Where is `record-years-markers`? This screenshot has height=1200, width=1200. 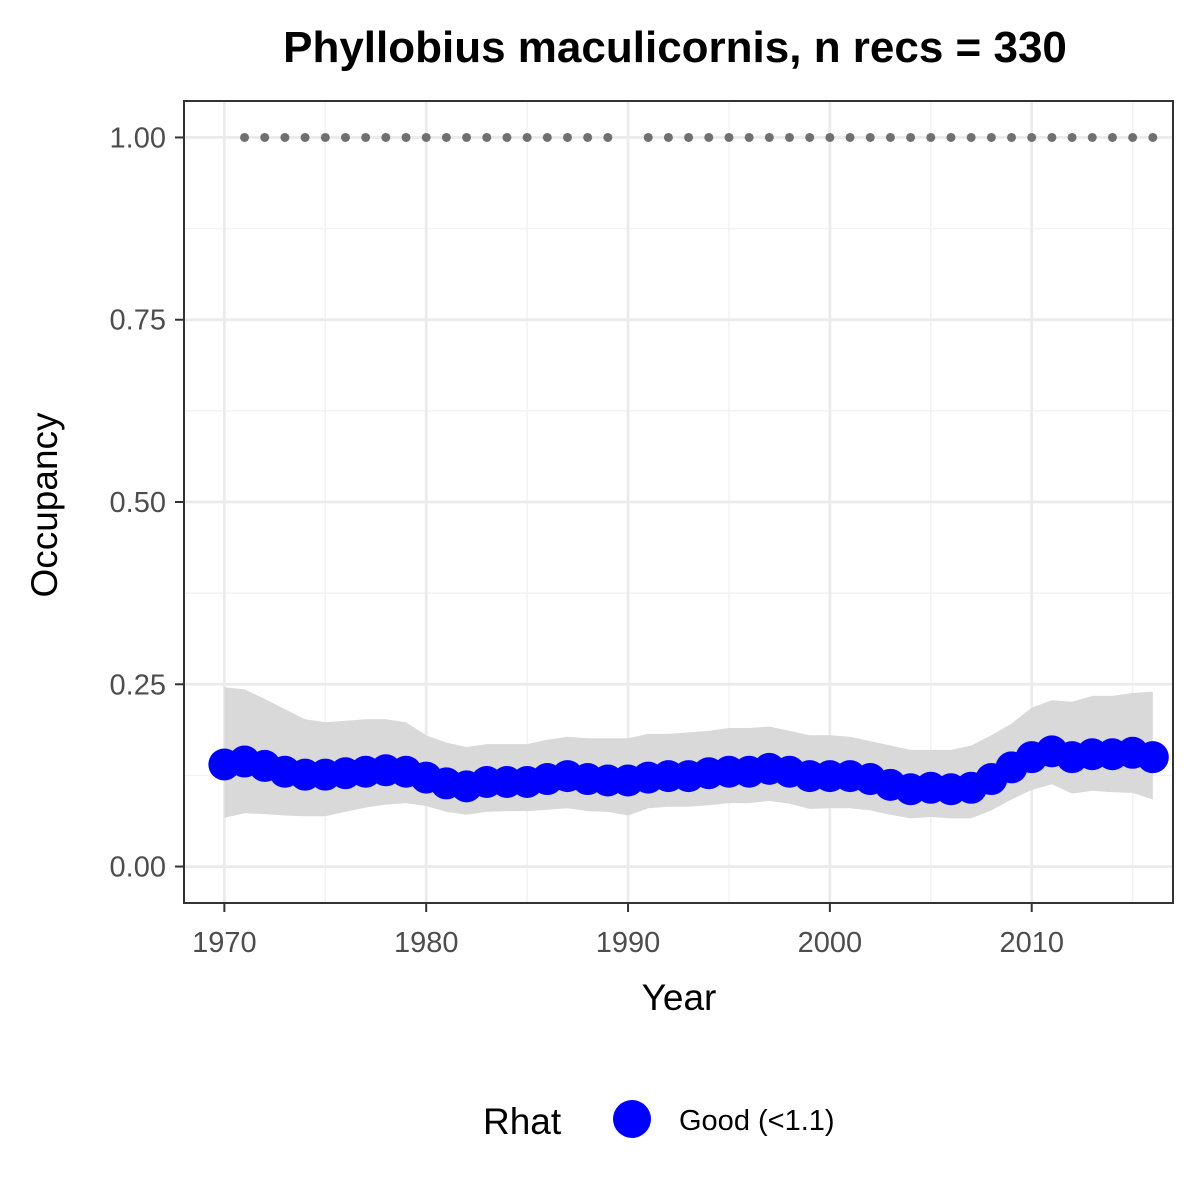
record-years-markers is located at coordinates (699, 137).